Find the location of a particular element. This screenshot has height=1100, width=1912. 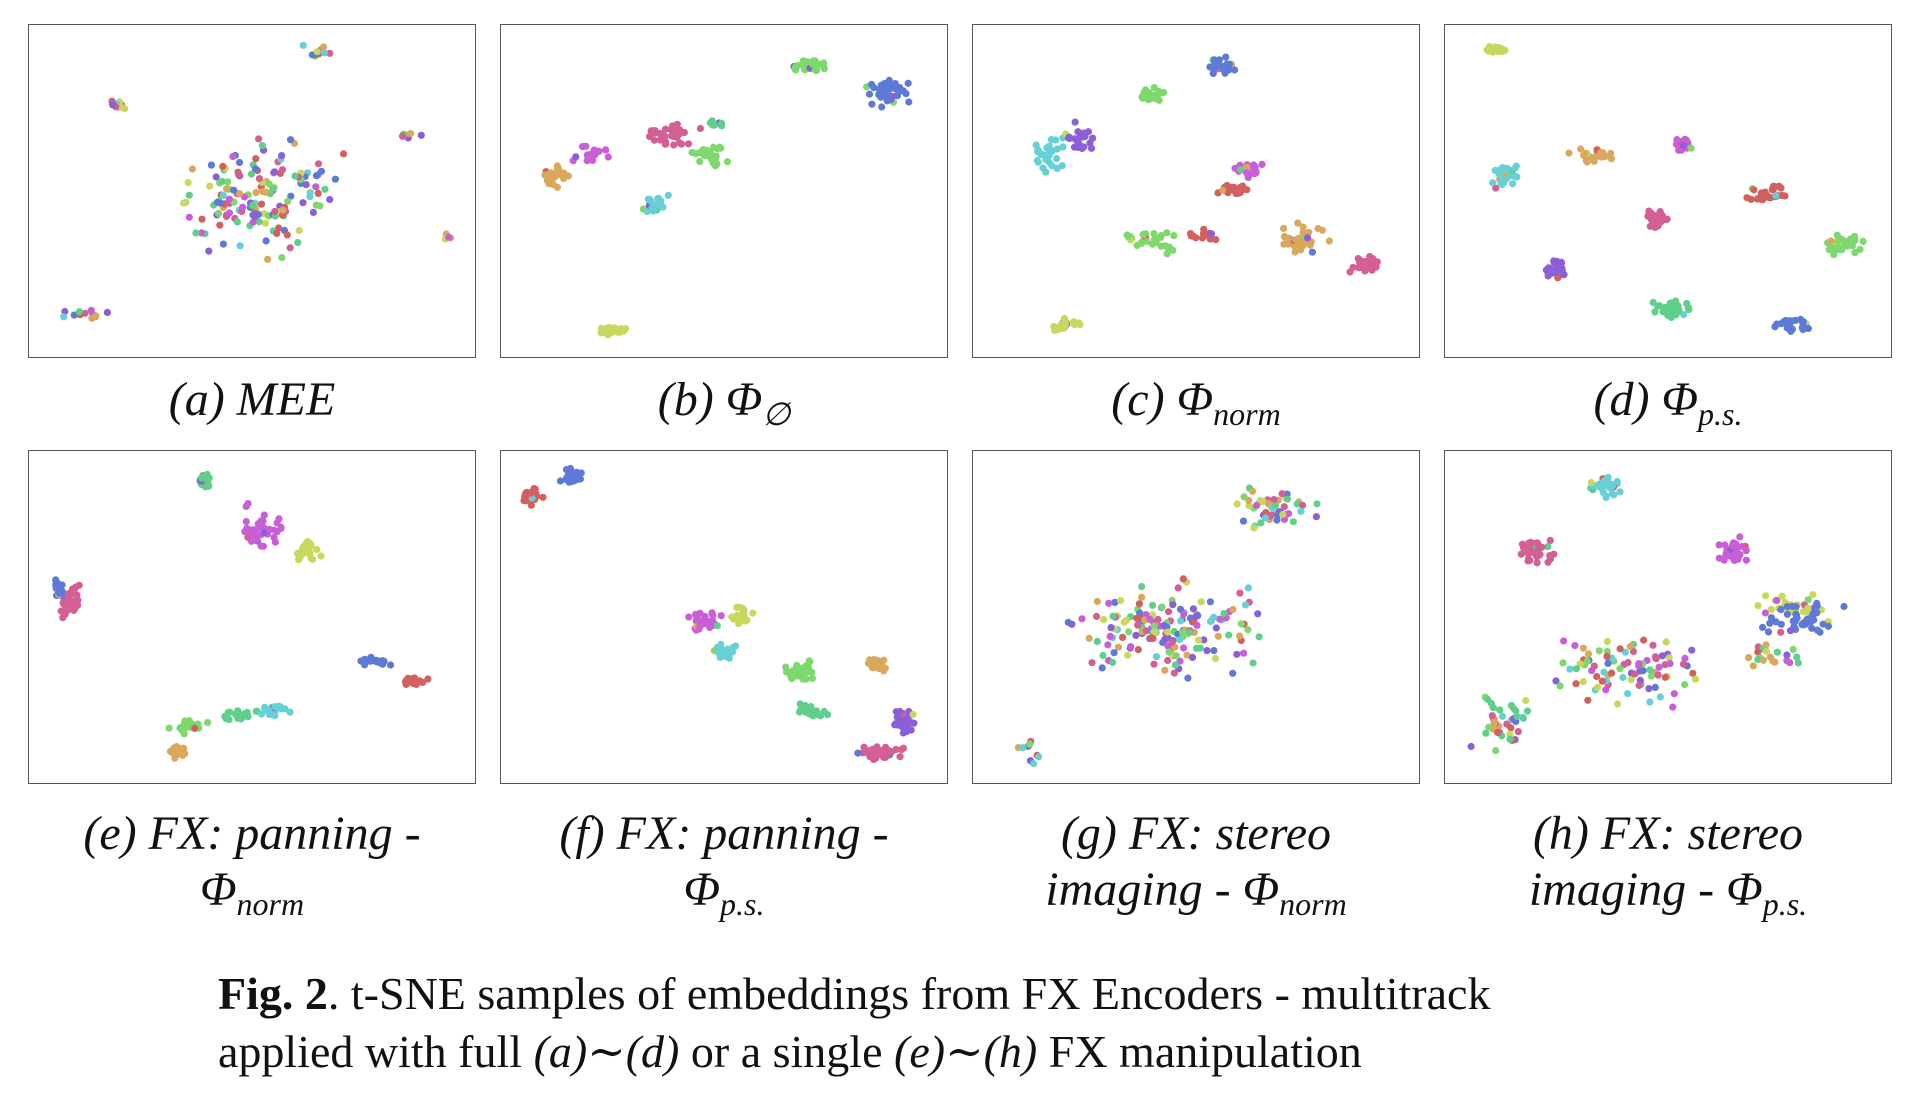

figure-label: Fig. 2 is located at coordinates (273, 993).